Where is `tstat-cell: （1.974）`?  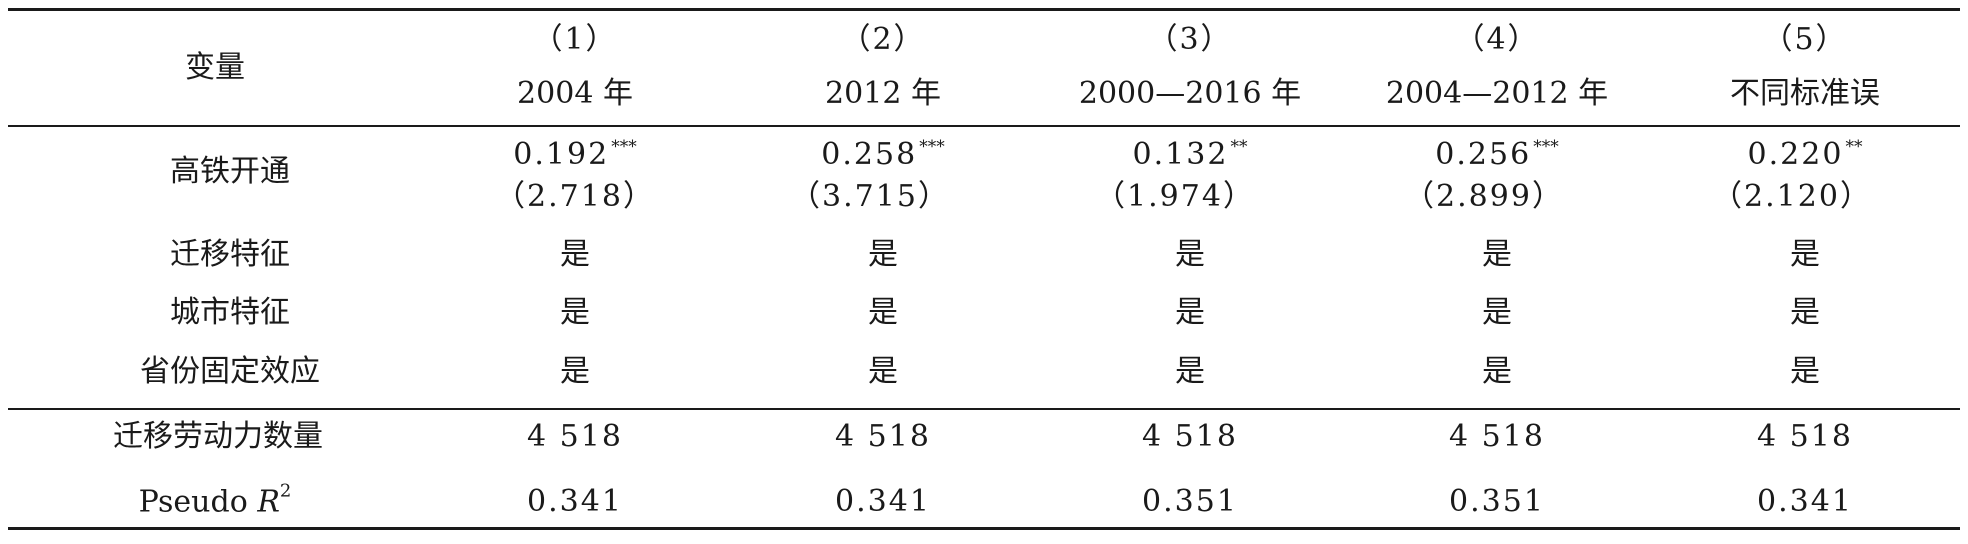
tstat-cell: （1.974） is located at coordinates (1175, 196).